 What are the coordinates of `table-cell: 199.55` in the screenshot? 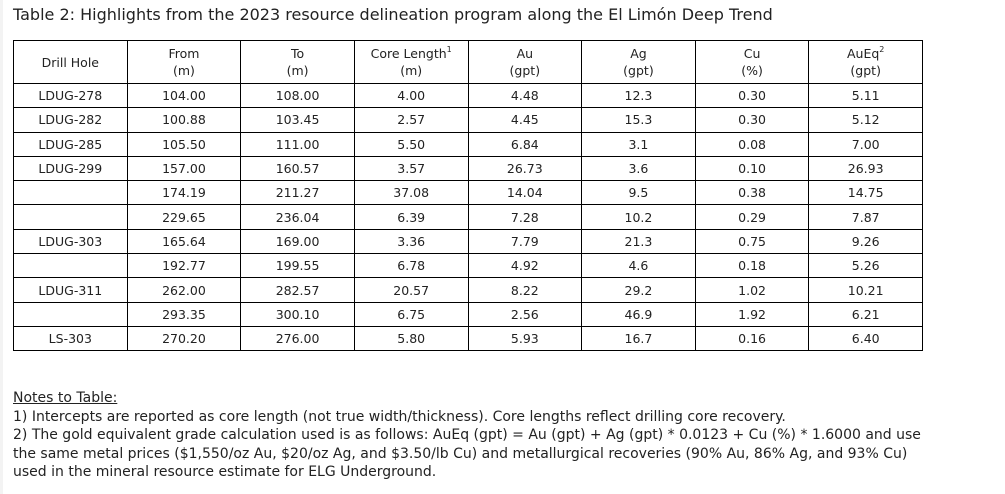 It's located at (297, 266).